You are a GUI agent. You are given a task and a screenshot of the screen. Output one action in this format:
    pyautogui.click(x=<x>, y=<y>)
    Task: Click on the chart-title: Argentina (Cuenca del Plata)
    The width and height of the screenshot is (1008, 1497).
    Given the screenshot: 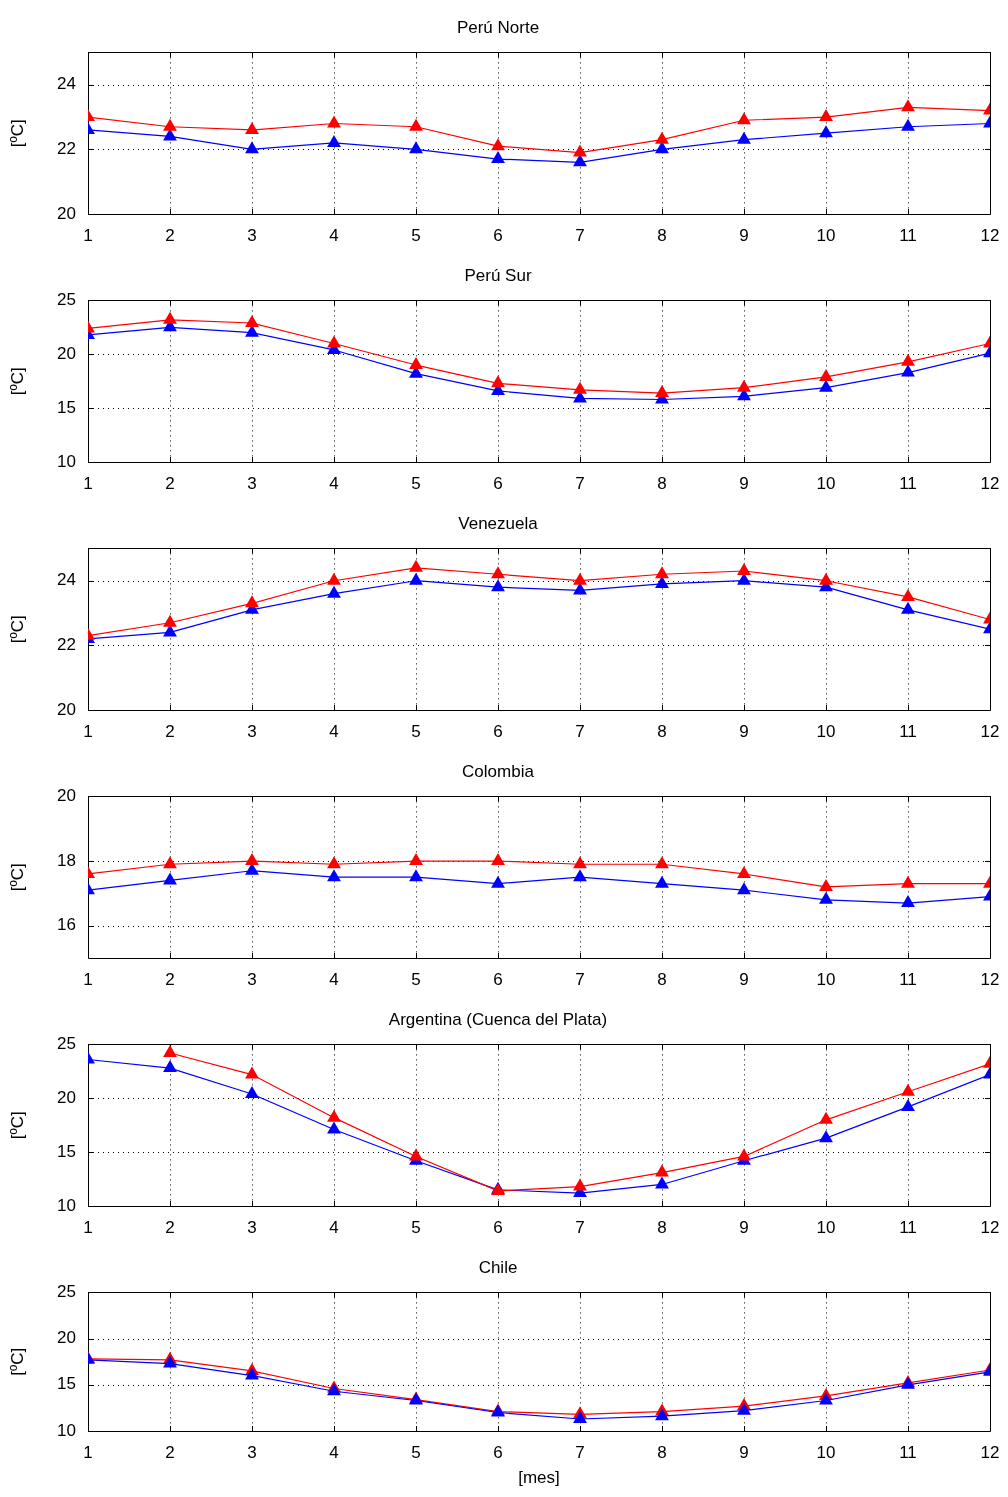 What is the action you would take?
    pyautogui.click(x=498, y=1019)
    